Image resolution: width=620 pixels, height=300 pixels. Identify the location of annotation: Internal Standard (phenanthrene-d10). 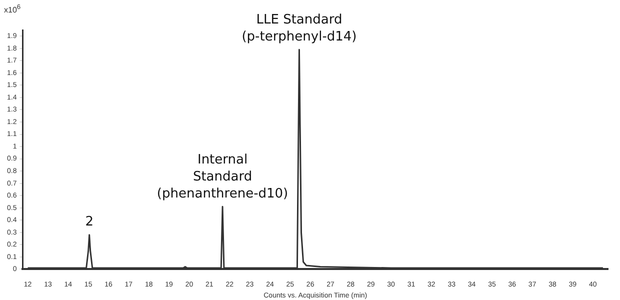
(222, 177).